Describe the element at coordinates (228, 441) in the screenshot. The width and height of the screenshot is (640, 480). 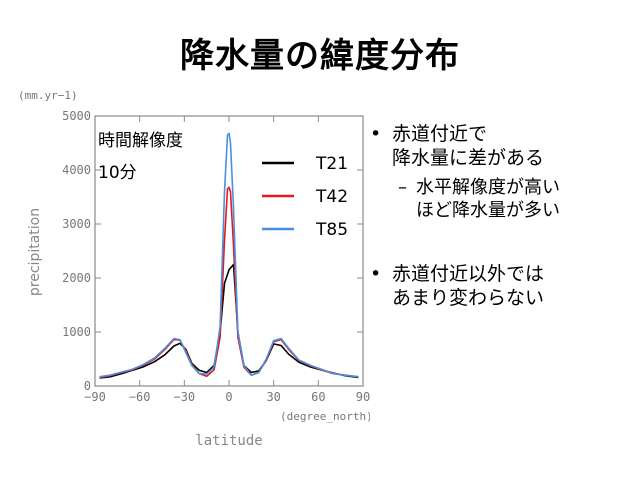
I see `x-axis-label: latitude` at that location.